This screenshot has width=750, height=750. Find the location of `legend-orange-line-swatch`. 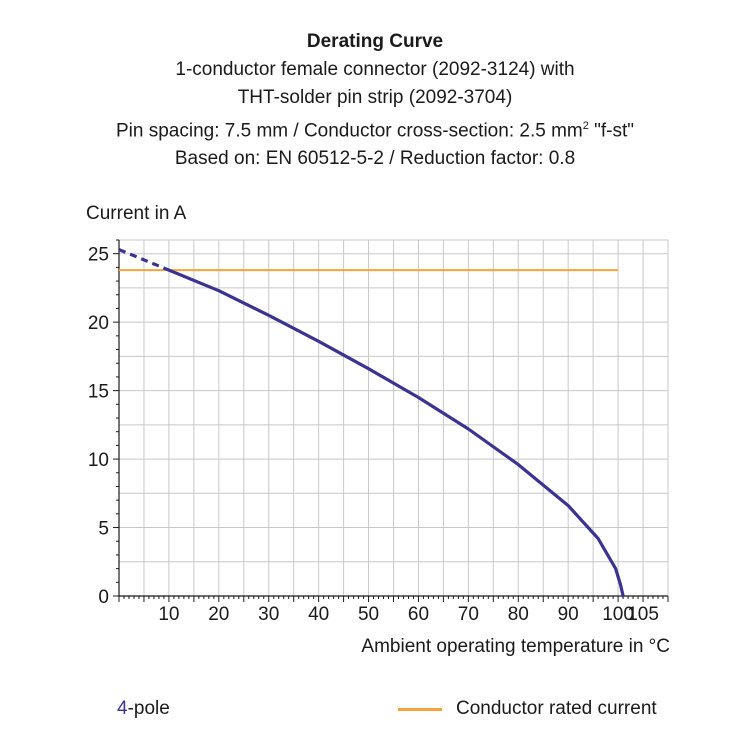

legend-orange-line-swatch is located at coordinates (420, 709).